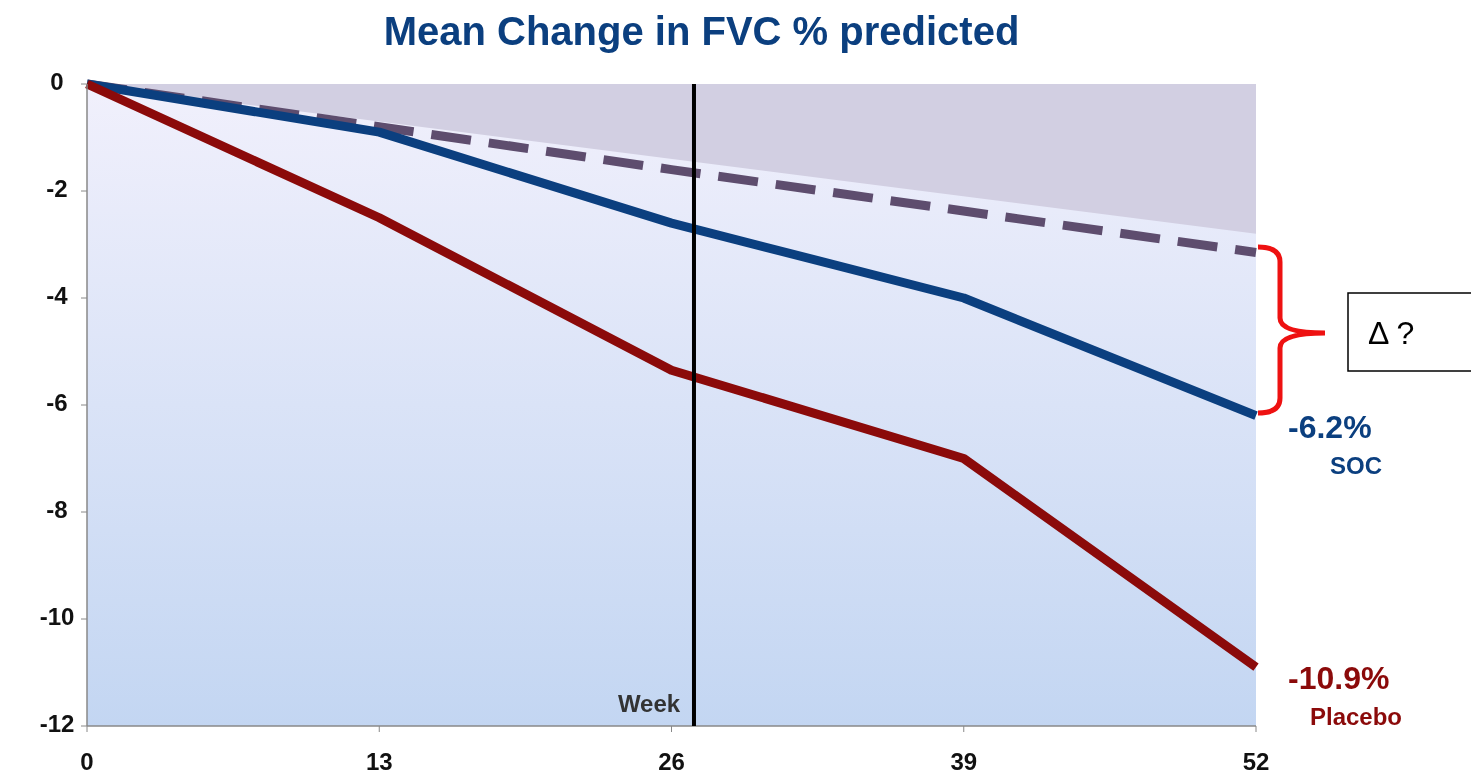 This screenshot has height=783, width=1471. What do you see at coordinates (57, 510) in the screenshot?
I see `y-tick-label: -8` at bounding box center [57, 510].